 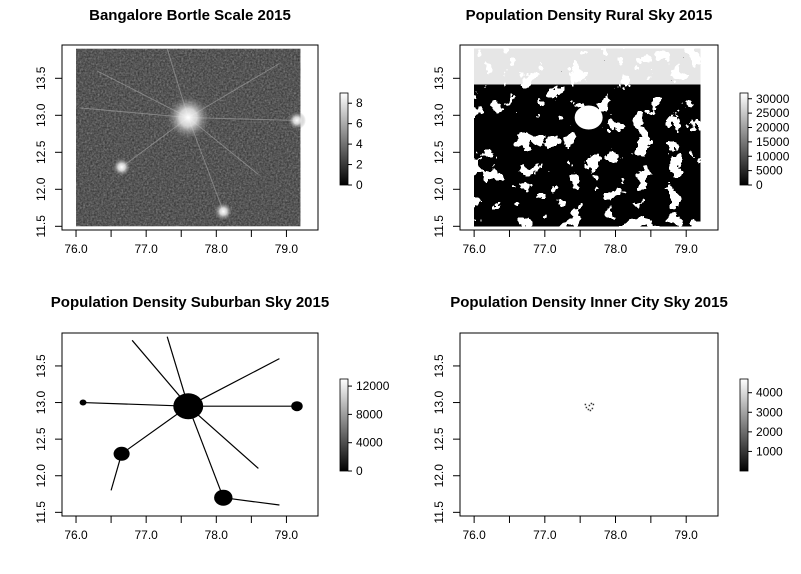 What do you see at coordinates (373, 386) in the screenshot?
I see `colorbar-tick-label: 12000` at bounding box center [373, 386].